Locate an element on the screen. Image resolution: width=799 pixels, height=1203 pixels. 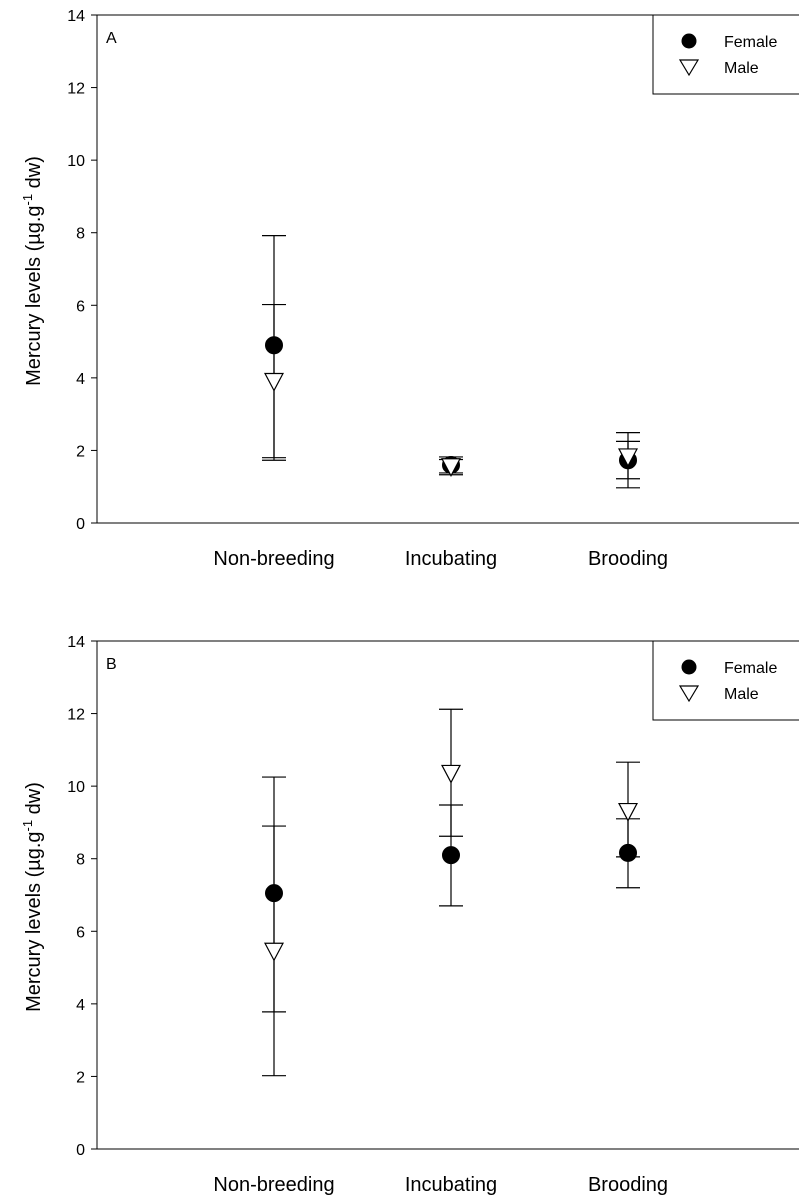
y-tick-label-b: 12 is located at coordinates (76, 715).